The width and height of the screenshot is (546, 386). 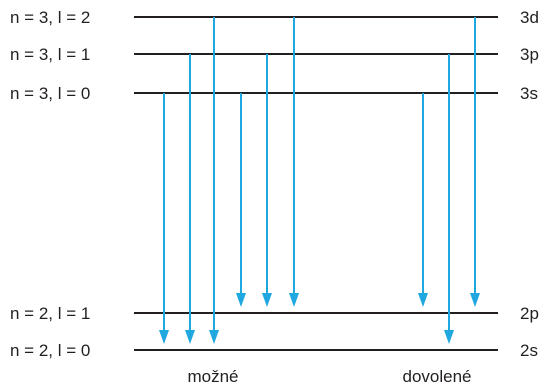 I want to click on level-right-label-3p: 3p, so click(x=529, y=54).